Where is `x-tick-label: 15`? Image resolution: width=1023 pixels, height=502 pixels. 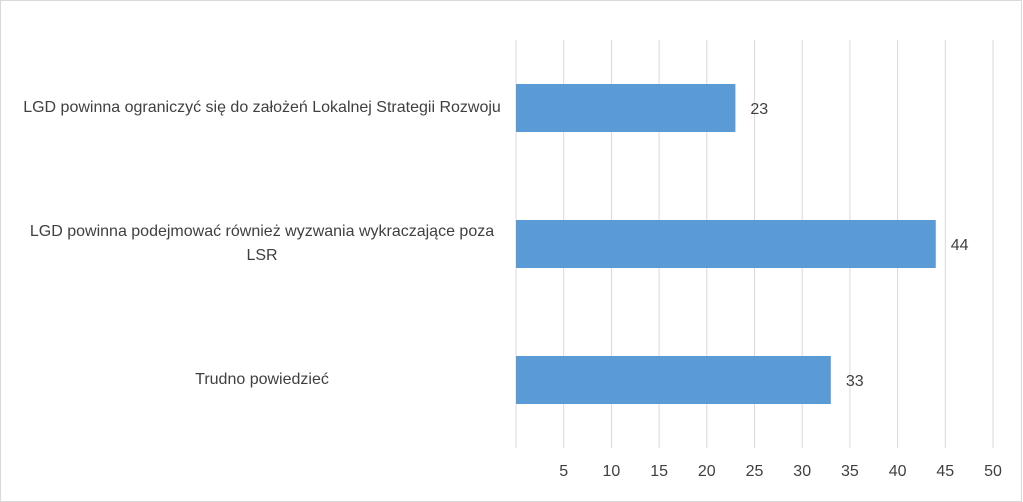
x-tick-label: 15 is located at coordinates (659, 471).